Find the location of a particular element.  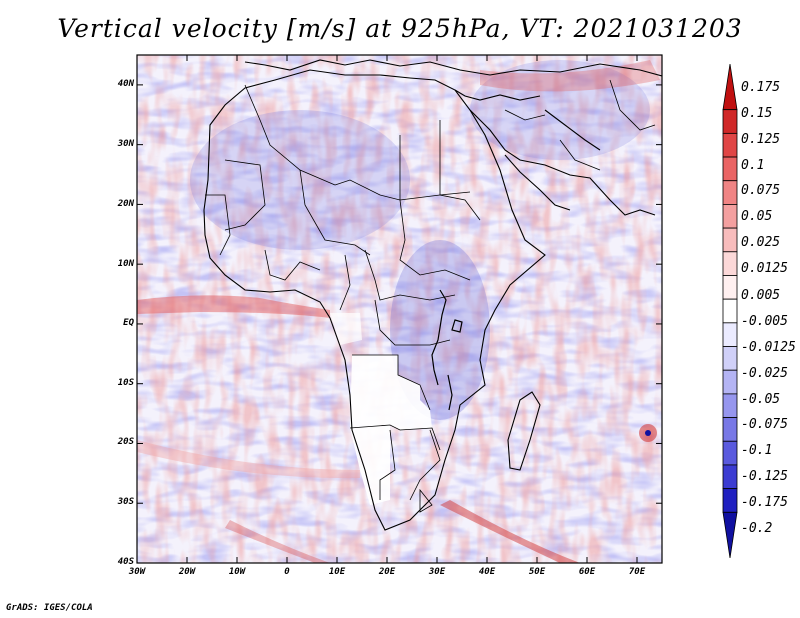

lon-label-60e: 60E is located at coordinates (587, 572).